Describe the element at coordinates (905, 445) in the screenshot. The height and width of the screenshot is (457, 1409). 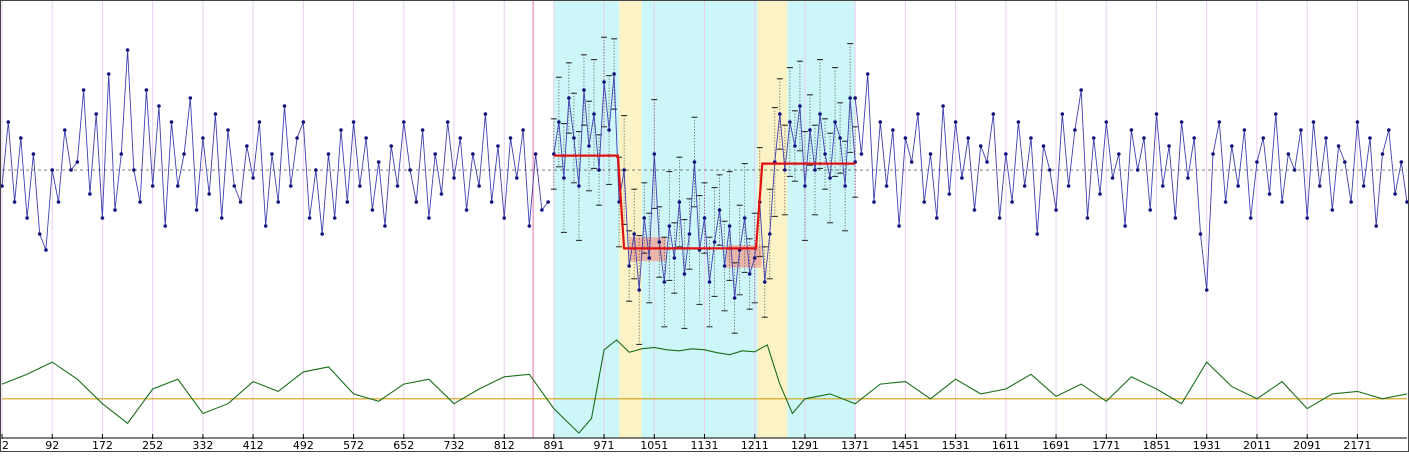
I see `x-tick-label-18: 1451` at that location.